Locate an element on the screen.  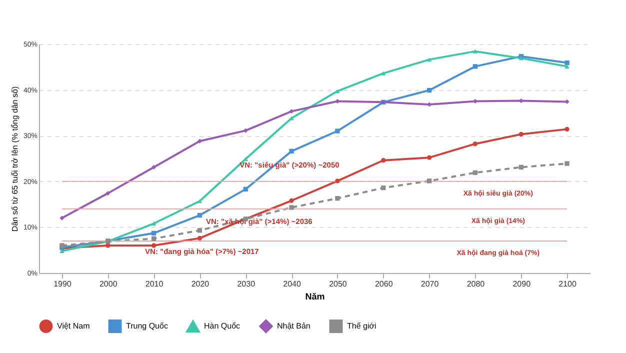
x-axis-title: Năm is located at coordinates (315, 297).